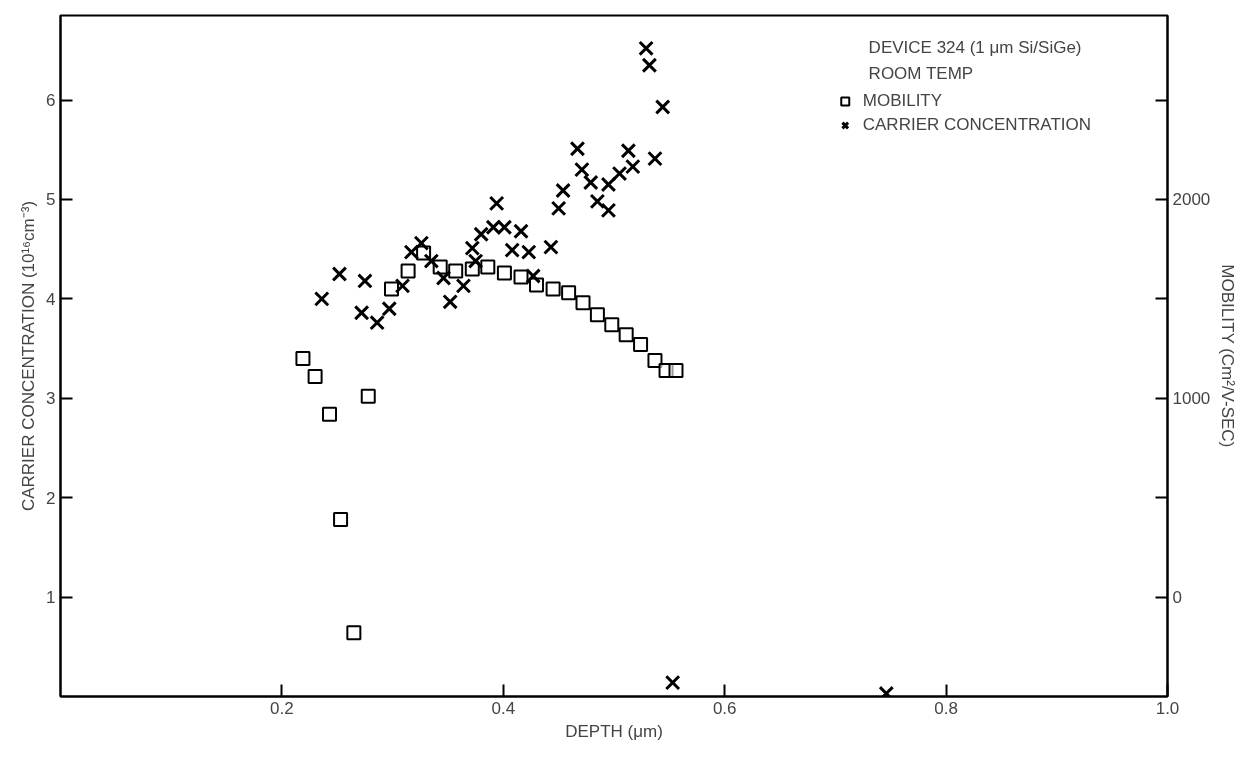  Describe the element at coordinates (921, 73) in the screenshot. I see `annotation: ROOM TEMP` at that location.